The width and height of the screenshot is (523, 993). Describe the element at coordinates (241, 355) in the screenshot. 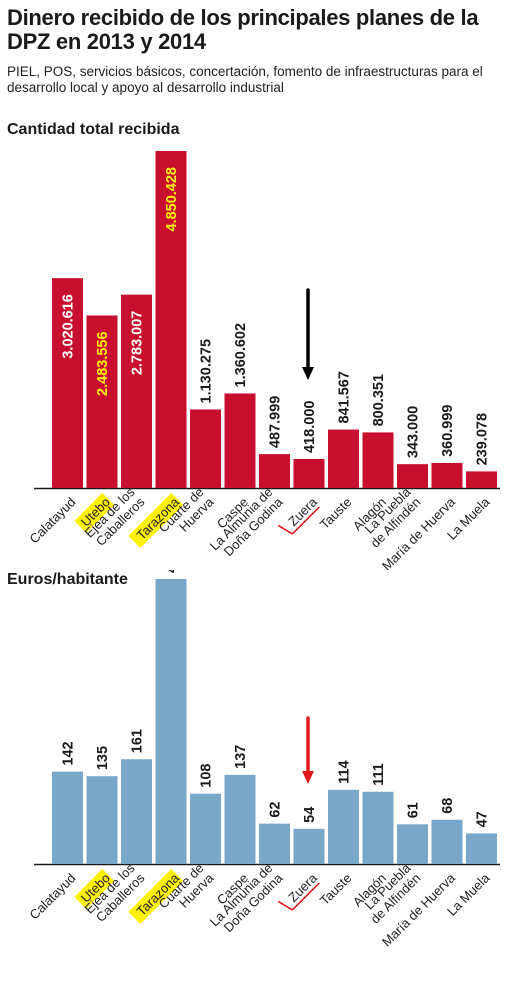

I see `value-label-caspe: 1.360.602` at that location.